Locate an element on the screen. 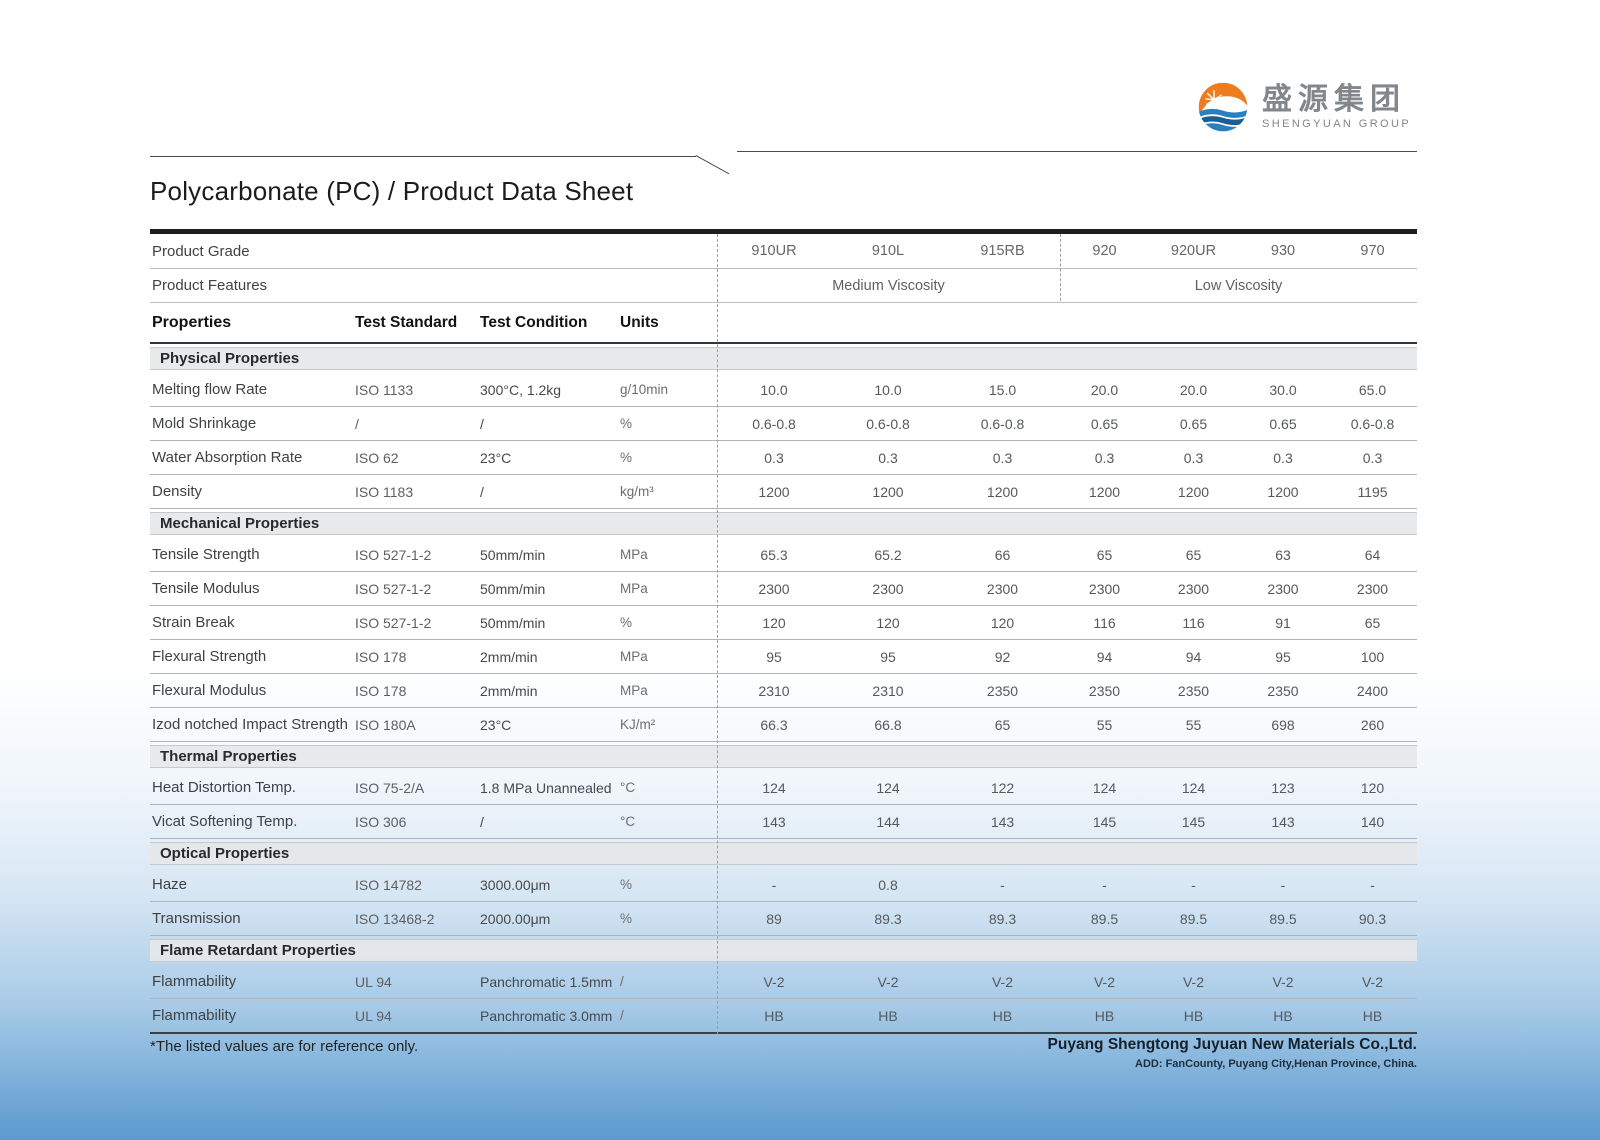 This screenshot has width=1600, height=1140. property-name: Flexural Modulus is located at coordinates (209, 690).